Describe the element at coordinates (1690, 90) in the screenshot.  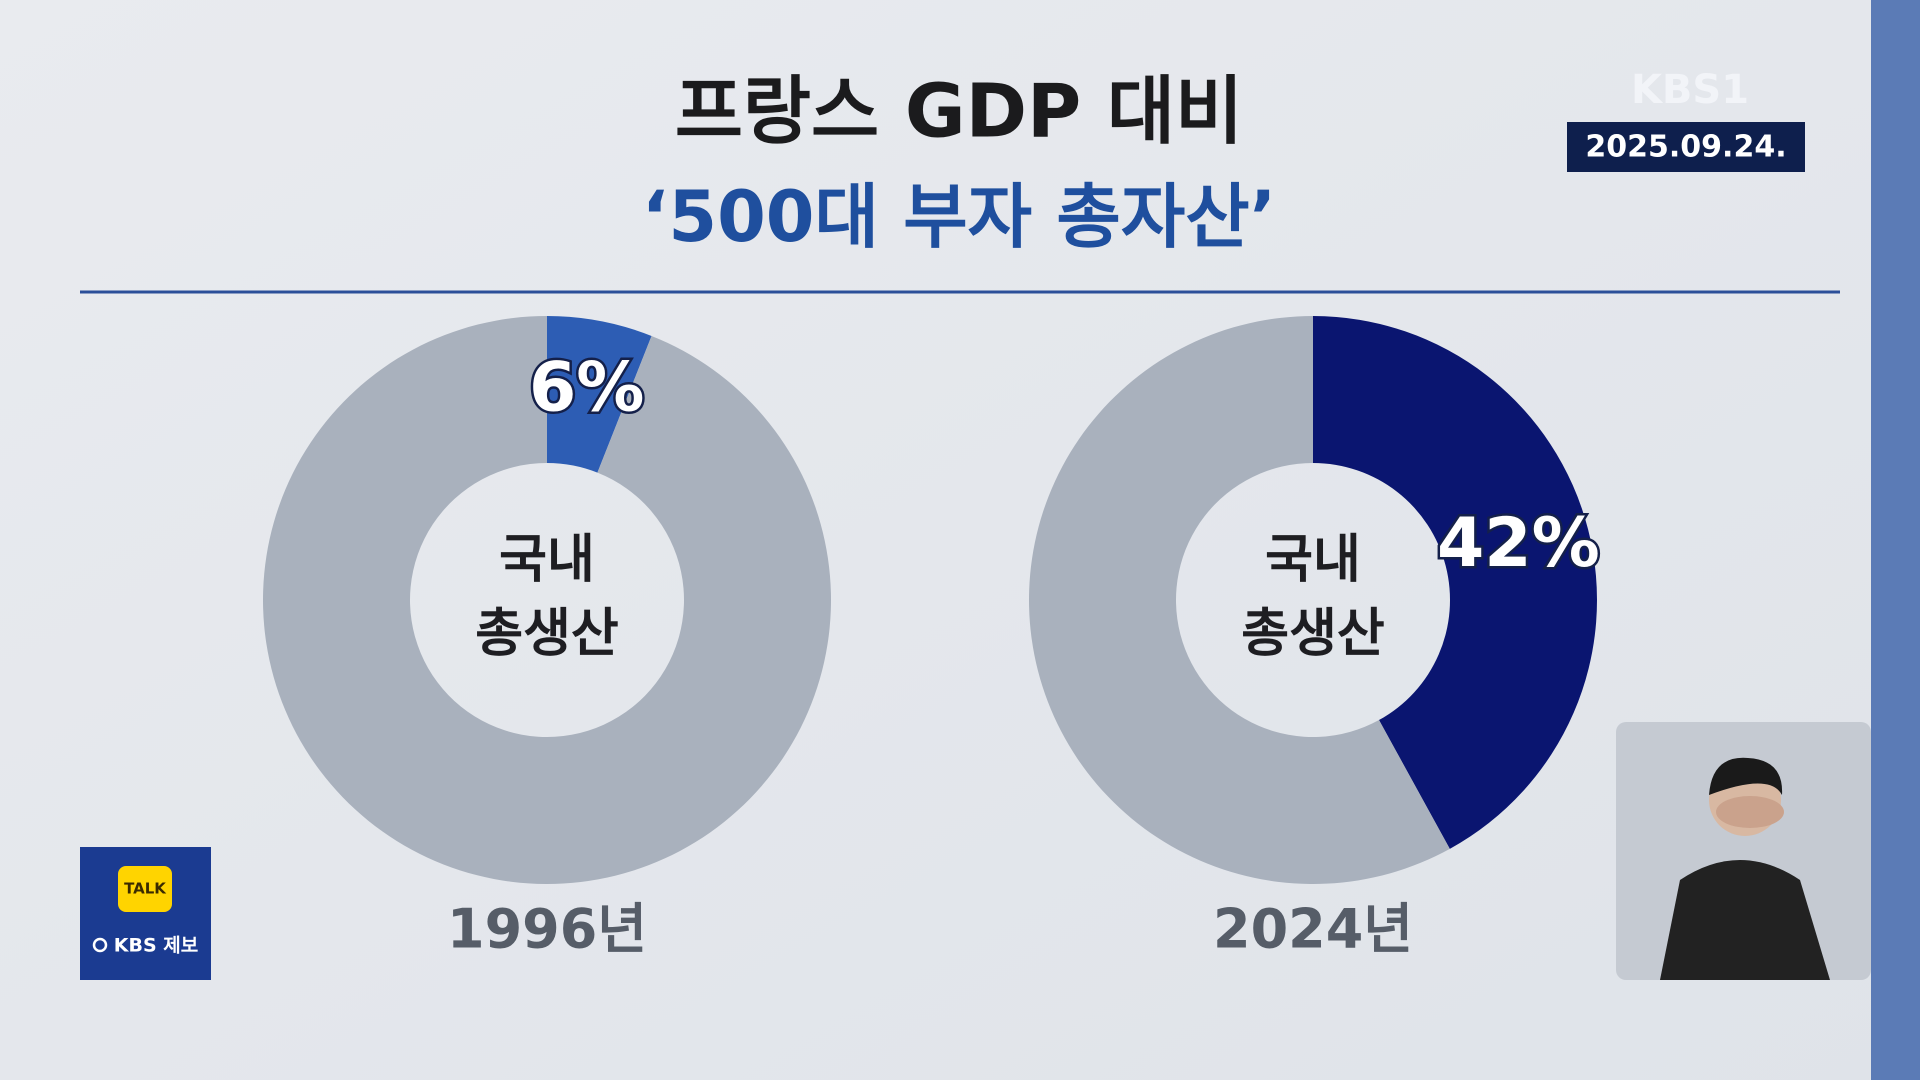
I see `logo: KBS1` at that location.